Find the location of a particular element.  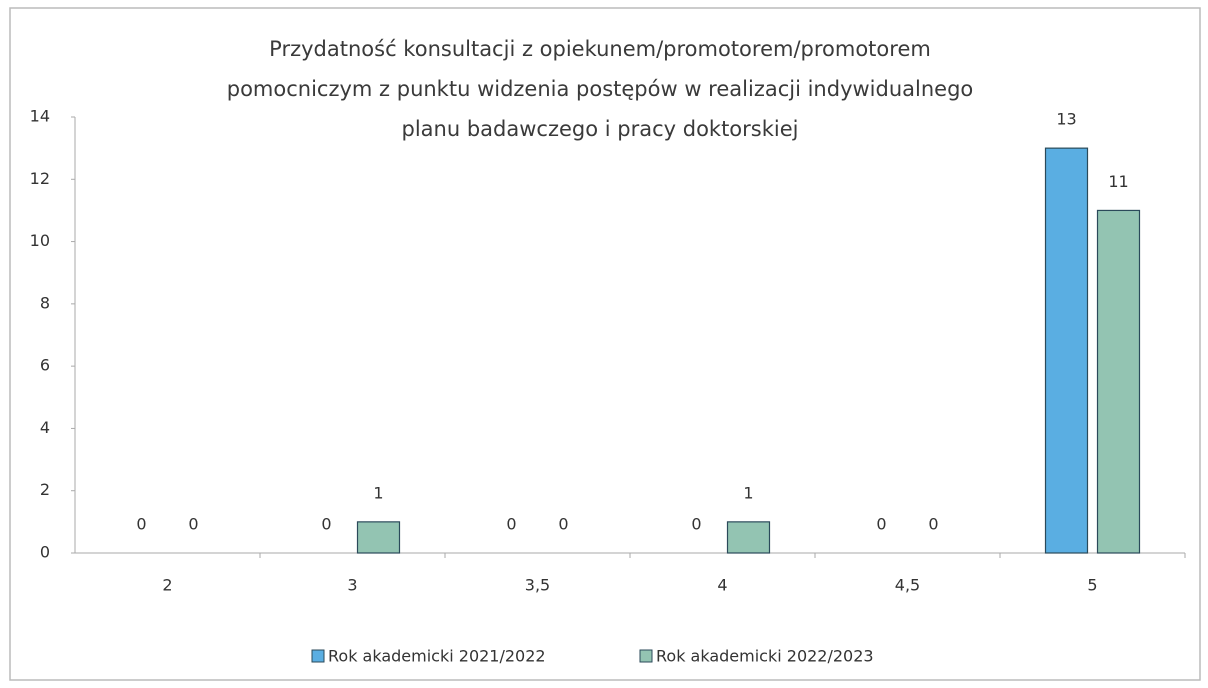

x-tick-label: 4 is located at coordinates (722, 585).